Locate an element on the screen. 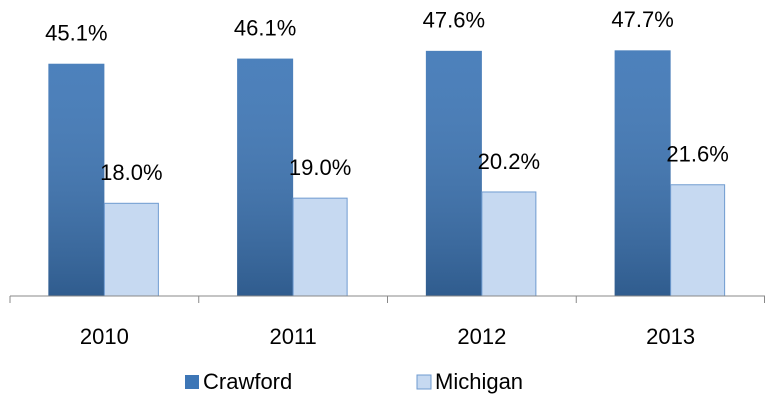 Image resolution: width=765 pixels, height=404 pixels. x-tick-label: 2010 is located at coordinates (104, 336).